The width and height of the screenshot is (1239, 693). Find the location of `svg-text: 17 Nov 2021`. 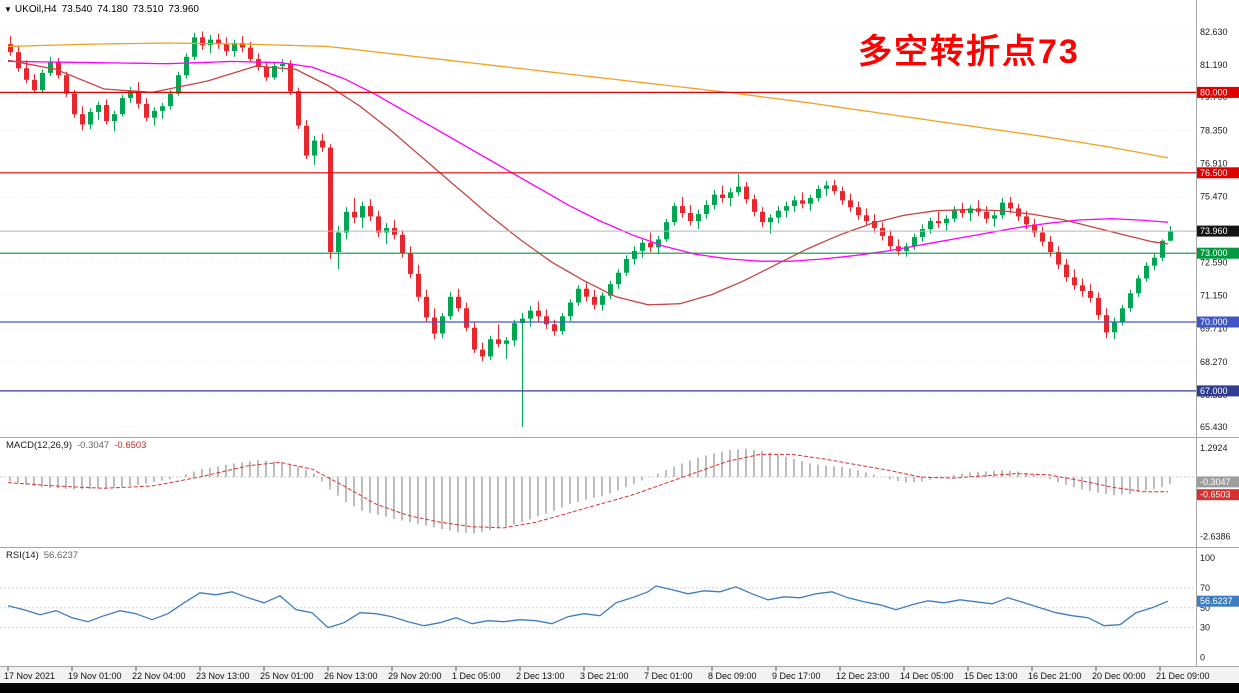

svg-text: 17 Nov 2021 is located at coordinates (29, 676).